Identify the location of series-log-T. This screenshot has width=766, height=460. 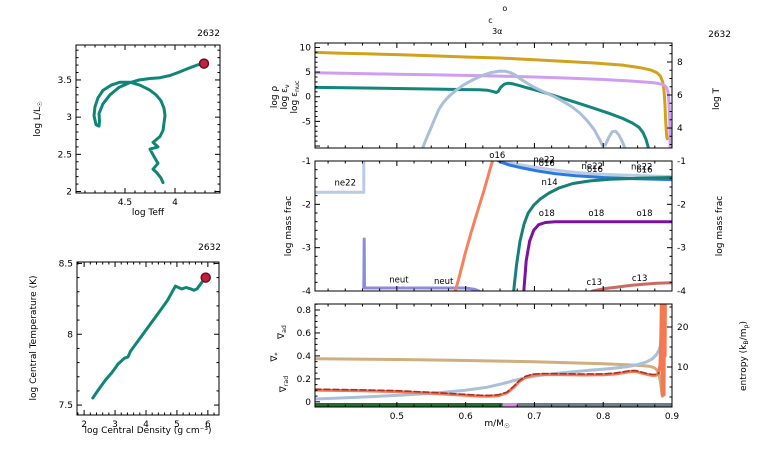
(492, 95).